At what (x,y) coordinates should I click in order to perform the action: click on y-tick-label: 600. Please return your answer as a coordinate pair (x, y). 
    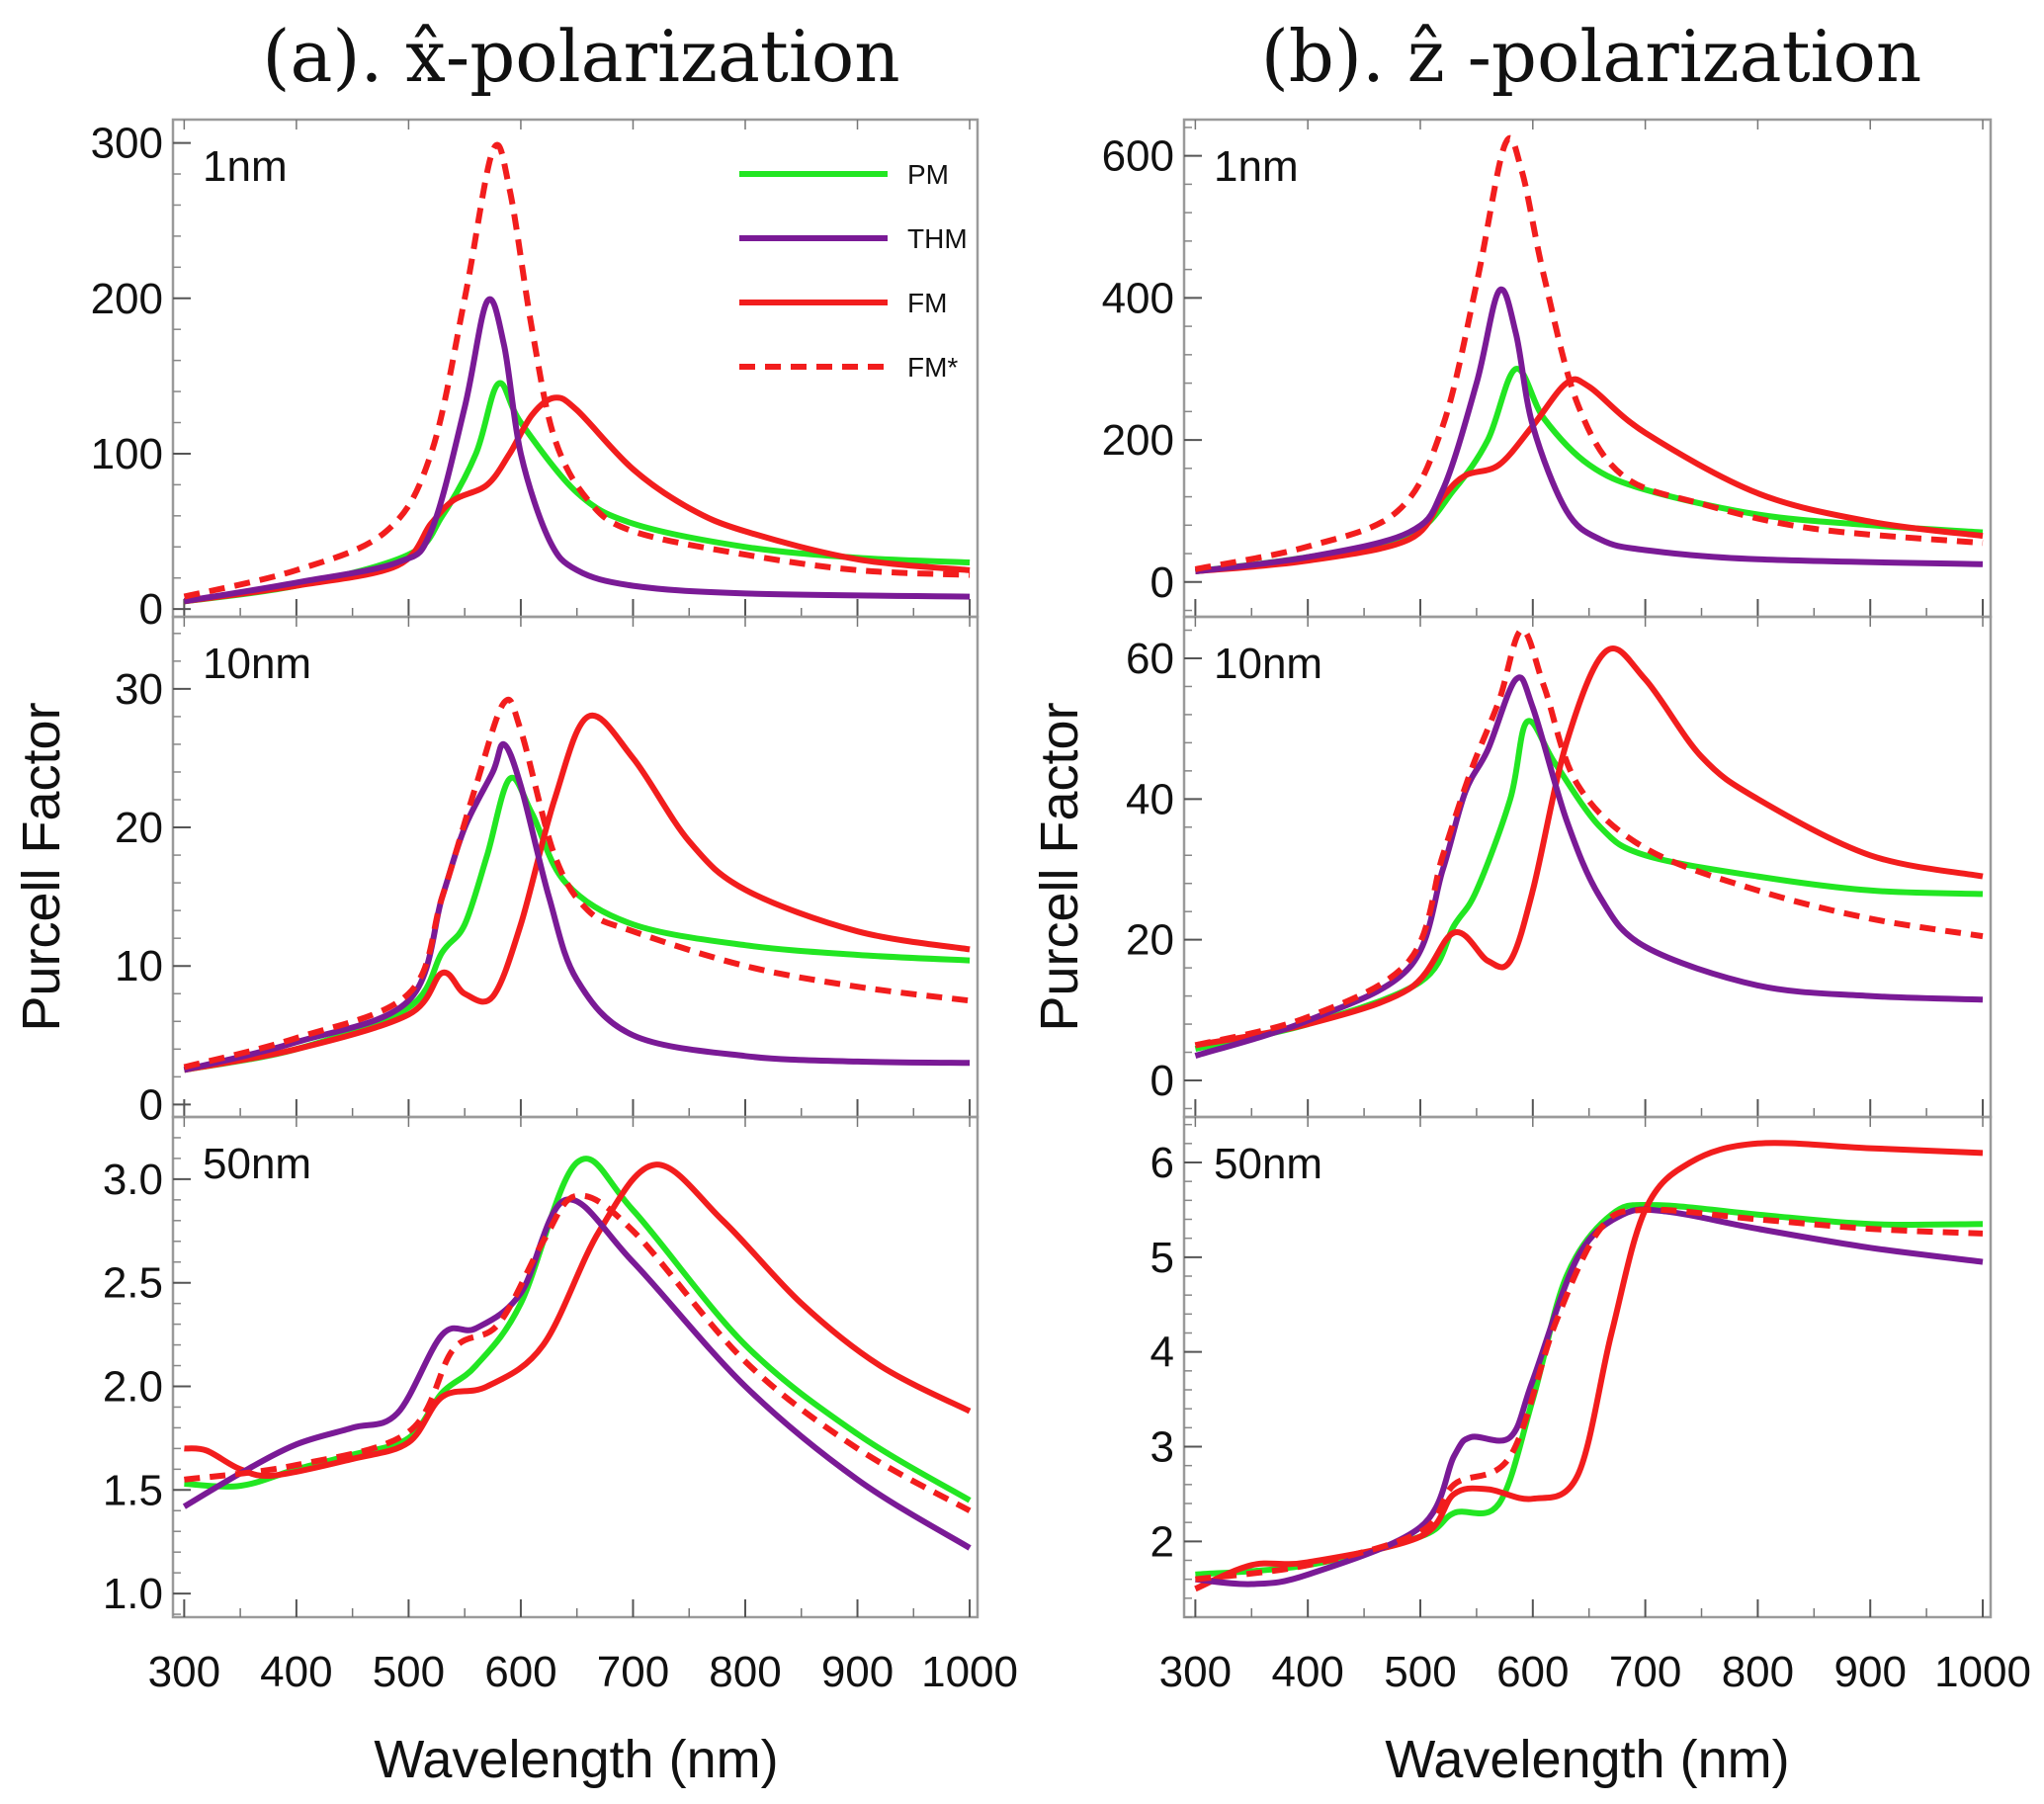
    Looking at the image, I should click on (1138, 157).